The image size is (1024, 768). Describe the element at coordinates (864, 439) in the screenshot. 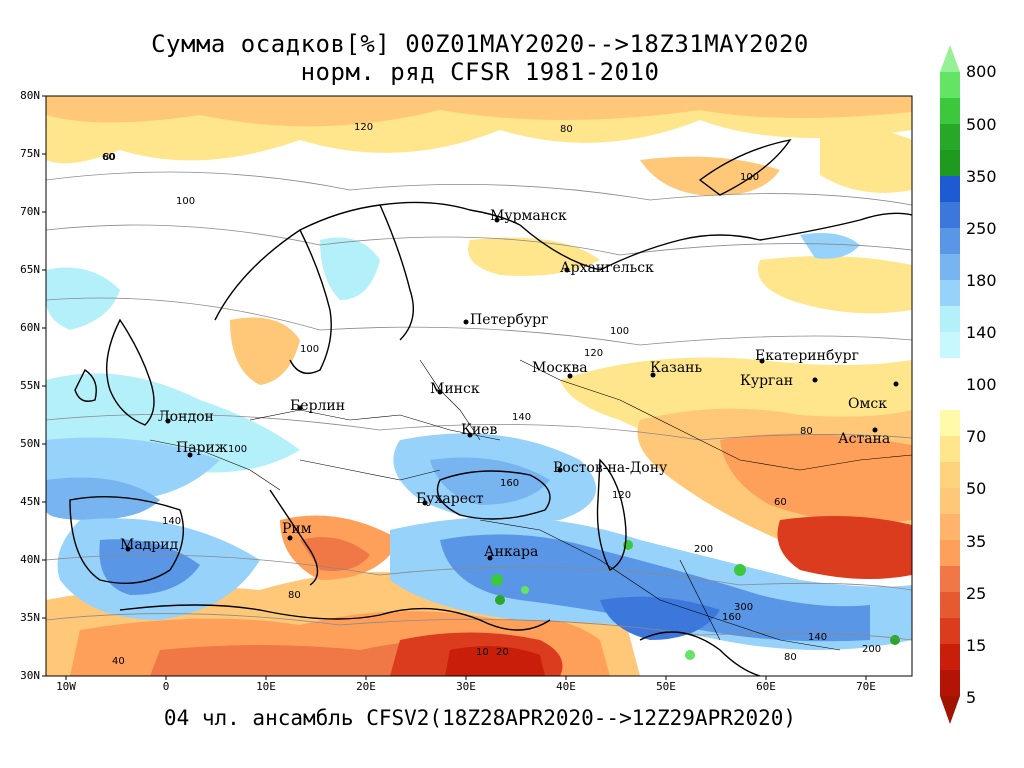

I see `city-label: Астана` at that location.